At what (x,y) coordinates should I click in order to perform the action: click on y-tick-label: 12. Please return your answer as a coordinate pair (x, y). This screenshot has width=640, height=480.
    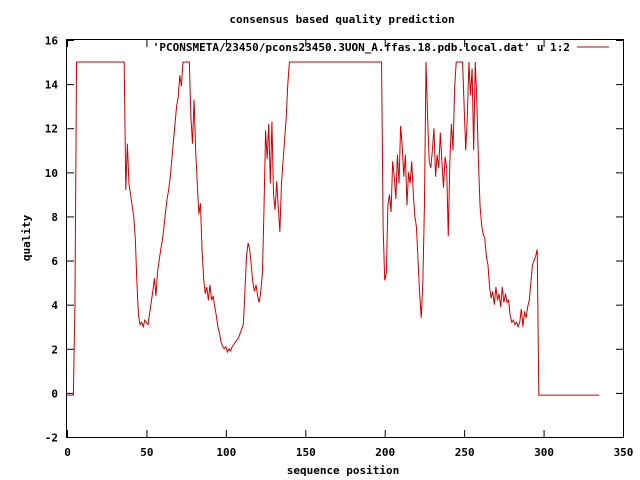
    Looking at the image, I should click on (51, 129).